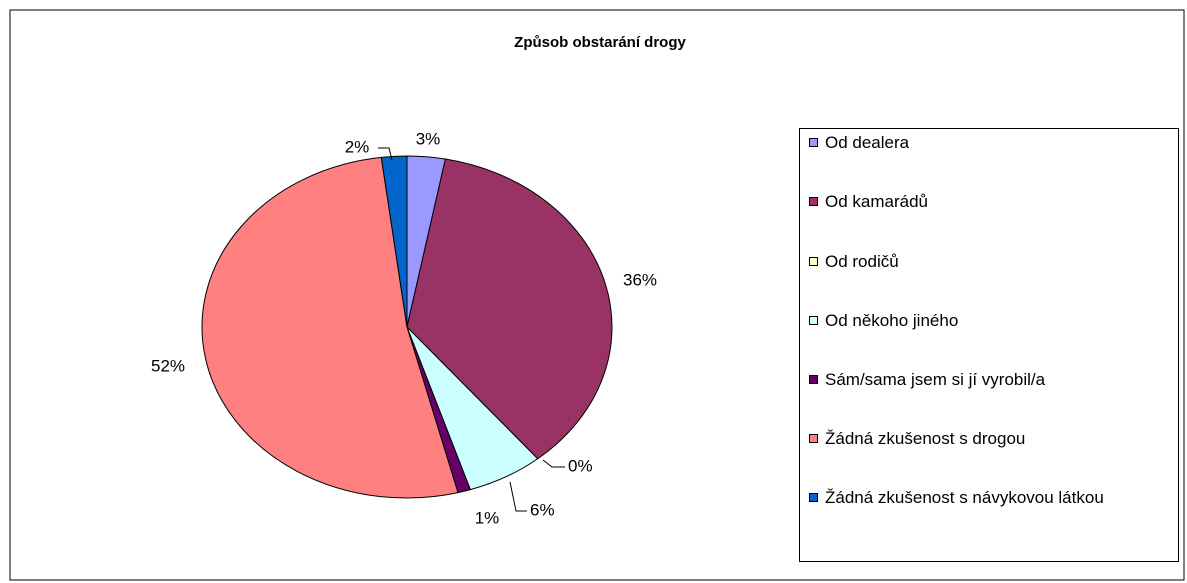  Describe the element at coordinates (580, 465) in the screenshot. I see `data-label: 0%` at that location.